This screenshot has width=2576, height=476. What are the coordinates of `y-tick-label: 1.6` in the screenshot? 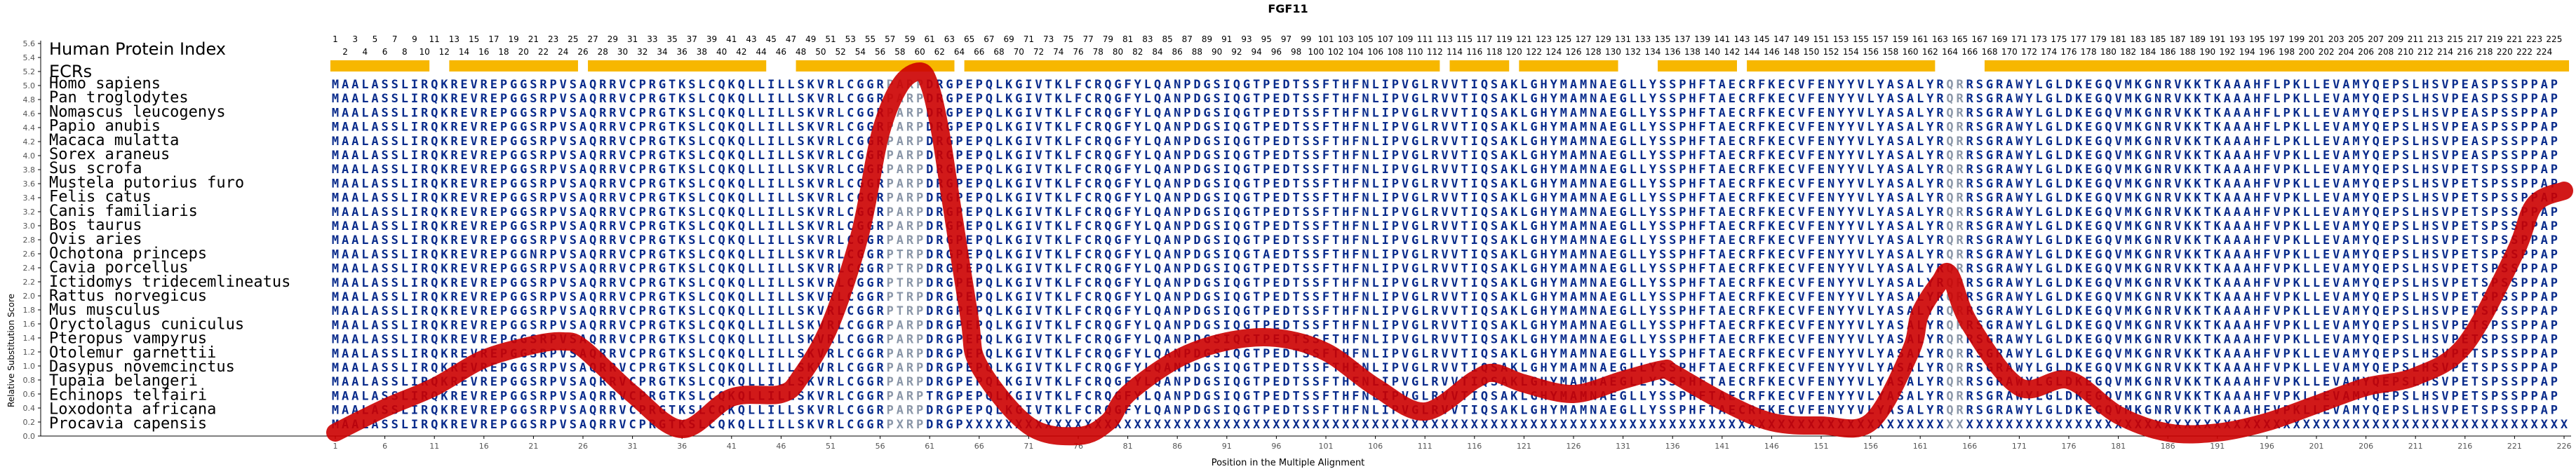 It's located at (29, 324).